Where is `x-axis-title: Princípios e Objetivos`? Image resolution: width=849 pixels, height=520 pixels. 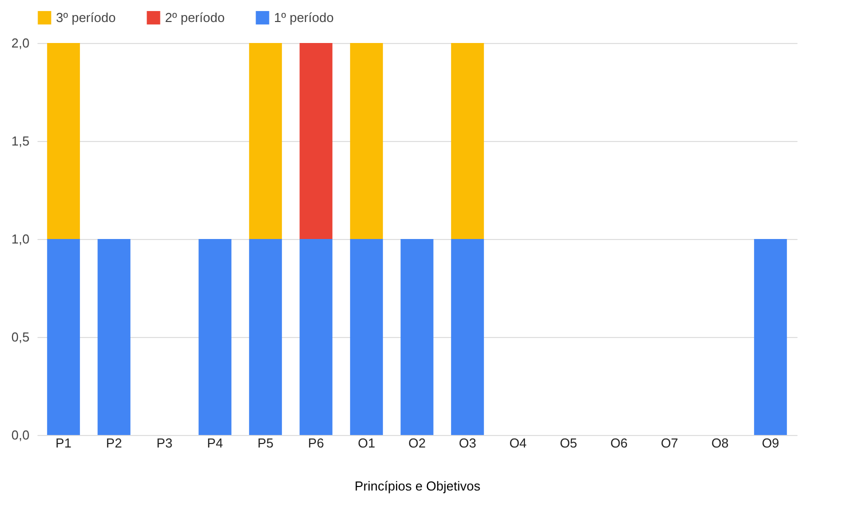
x-axis-title: Princípios e Objetivos is located at coordinates (417, 486).